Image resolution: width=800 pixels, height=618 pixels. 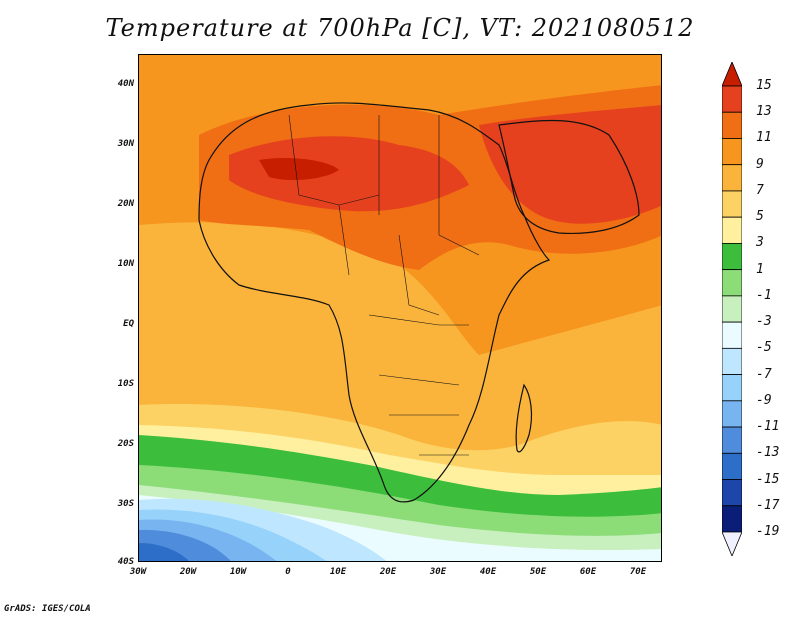 I want to click on colorbar-bottom-arrow, so click(x=732, y=543).